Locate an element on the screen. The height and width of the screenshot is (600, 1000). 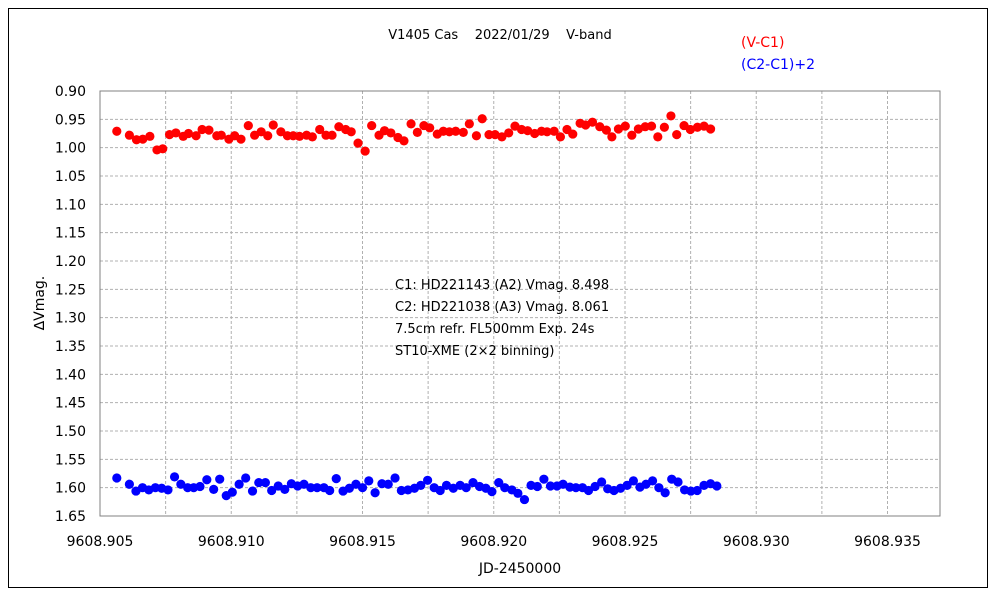
x-tick-label: 9608.910 is located at coordinates (231, 542).